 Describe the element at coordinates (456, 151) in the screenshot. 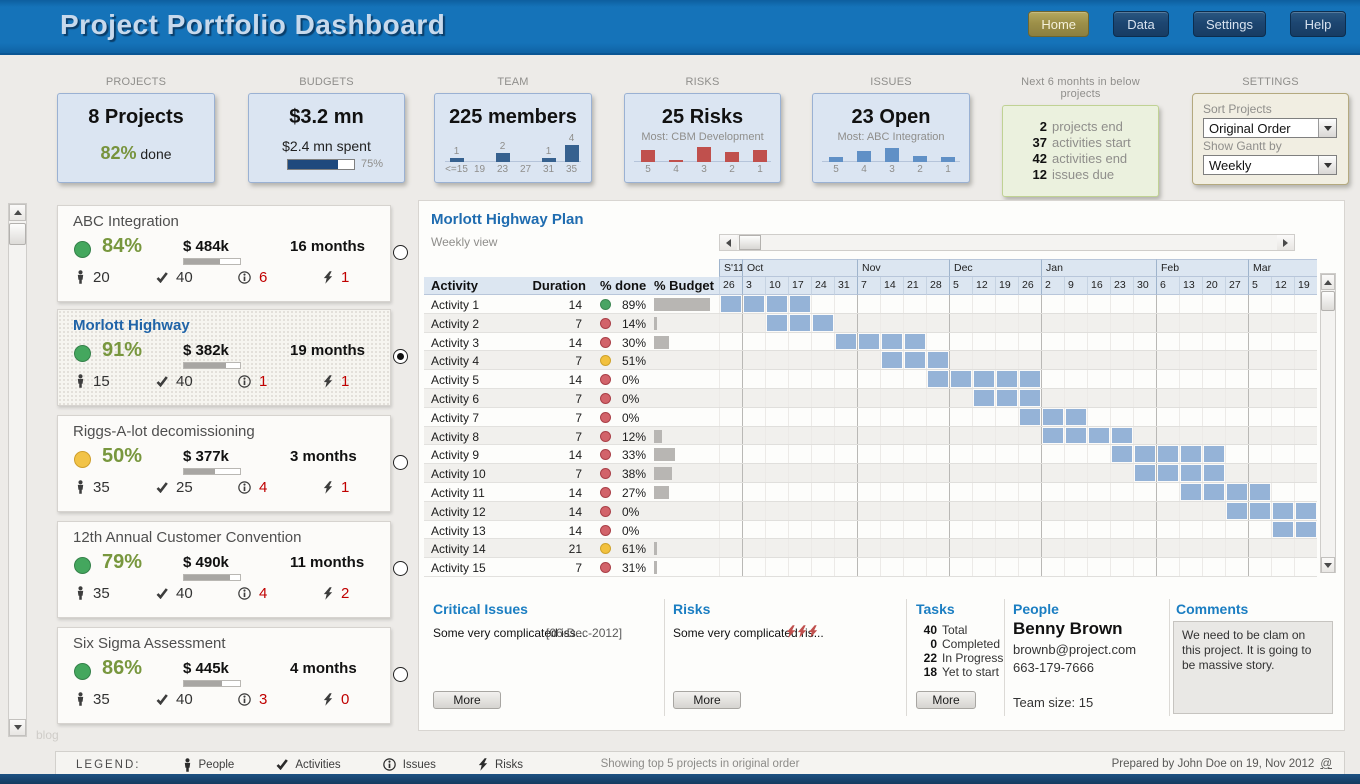

I see `chart-bar-value: 1` at that location.